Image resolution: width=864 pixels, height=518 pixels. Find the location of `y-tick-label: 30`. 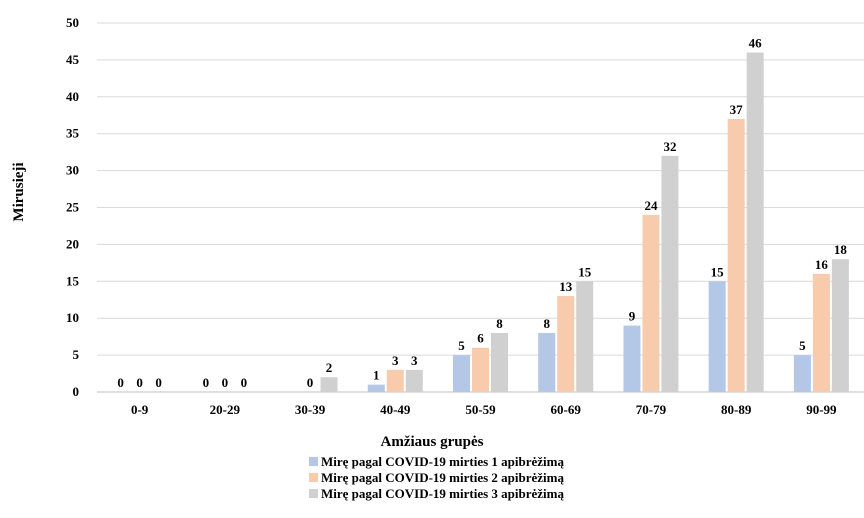

y-tick-label: 30 is located at coordinates (72, 170).